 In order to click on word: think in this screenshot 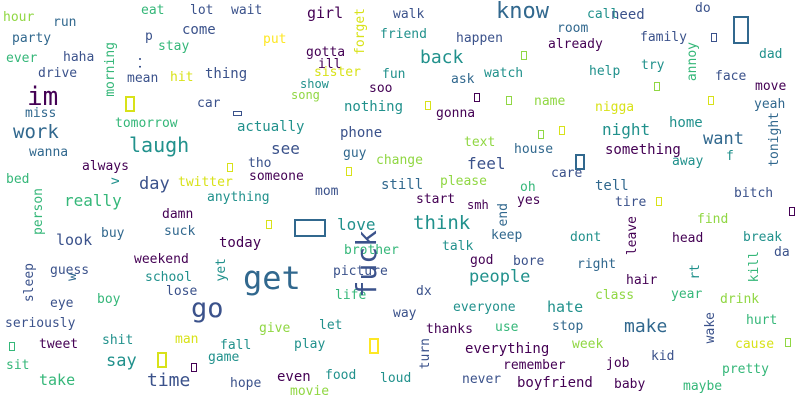, I will do `click(442, 223)`.